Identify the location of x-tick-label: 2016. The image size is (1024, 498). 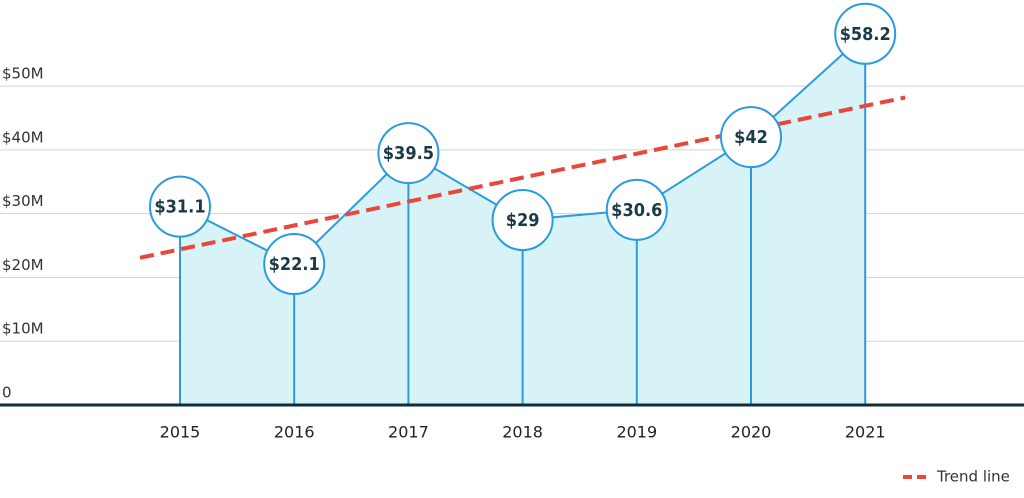
(294, 432).